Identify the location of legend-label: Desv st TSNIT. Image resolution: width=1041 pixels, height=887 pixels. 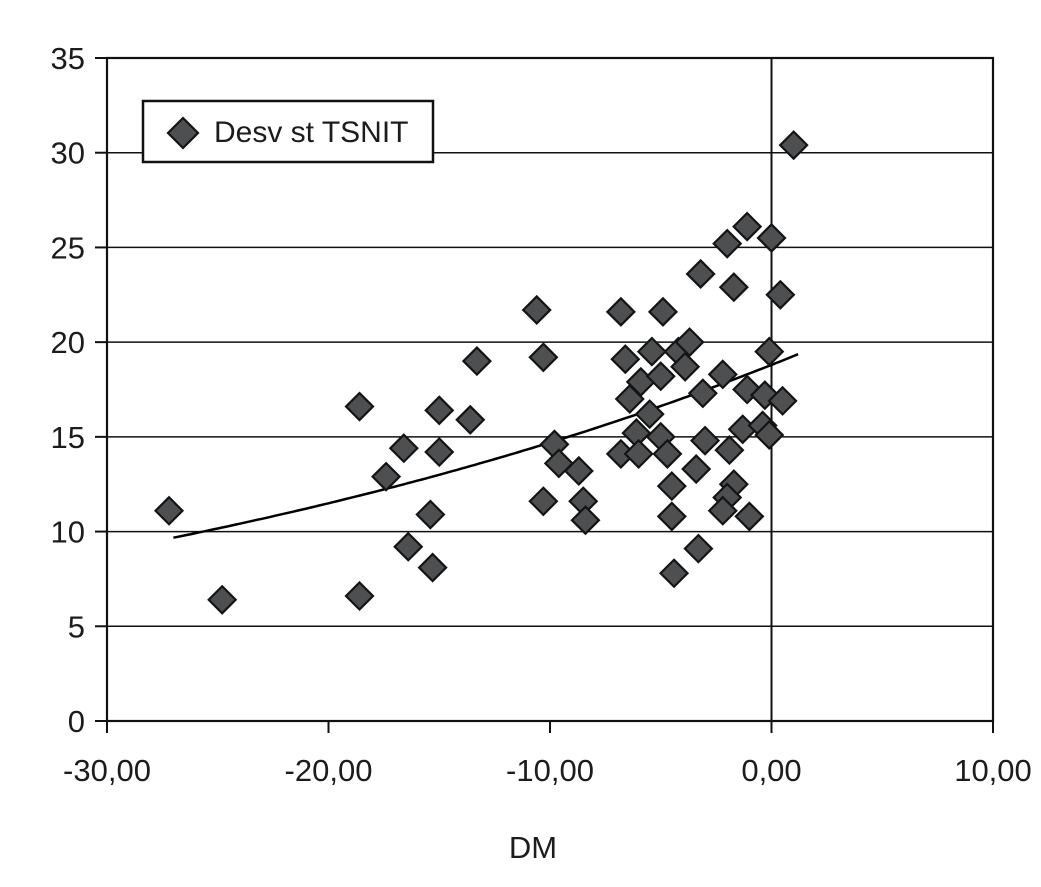
(311, 132).